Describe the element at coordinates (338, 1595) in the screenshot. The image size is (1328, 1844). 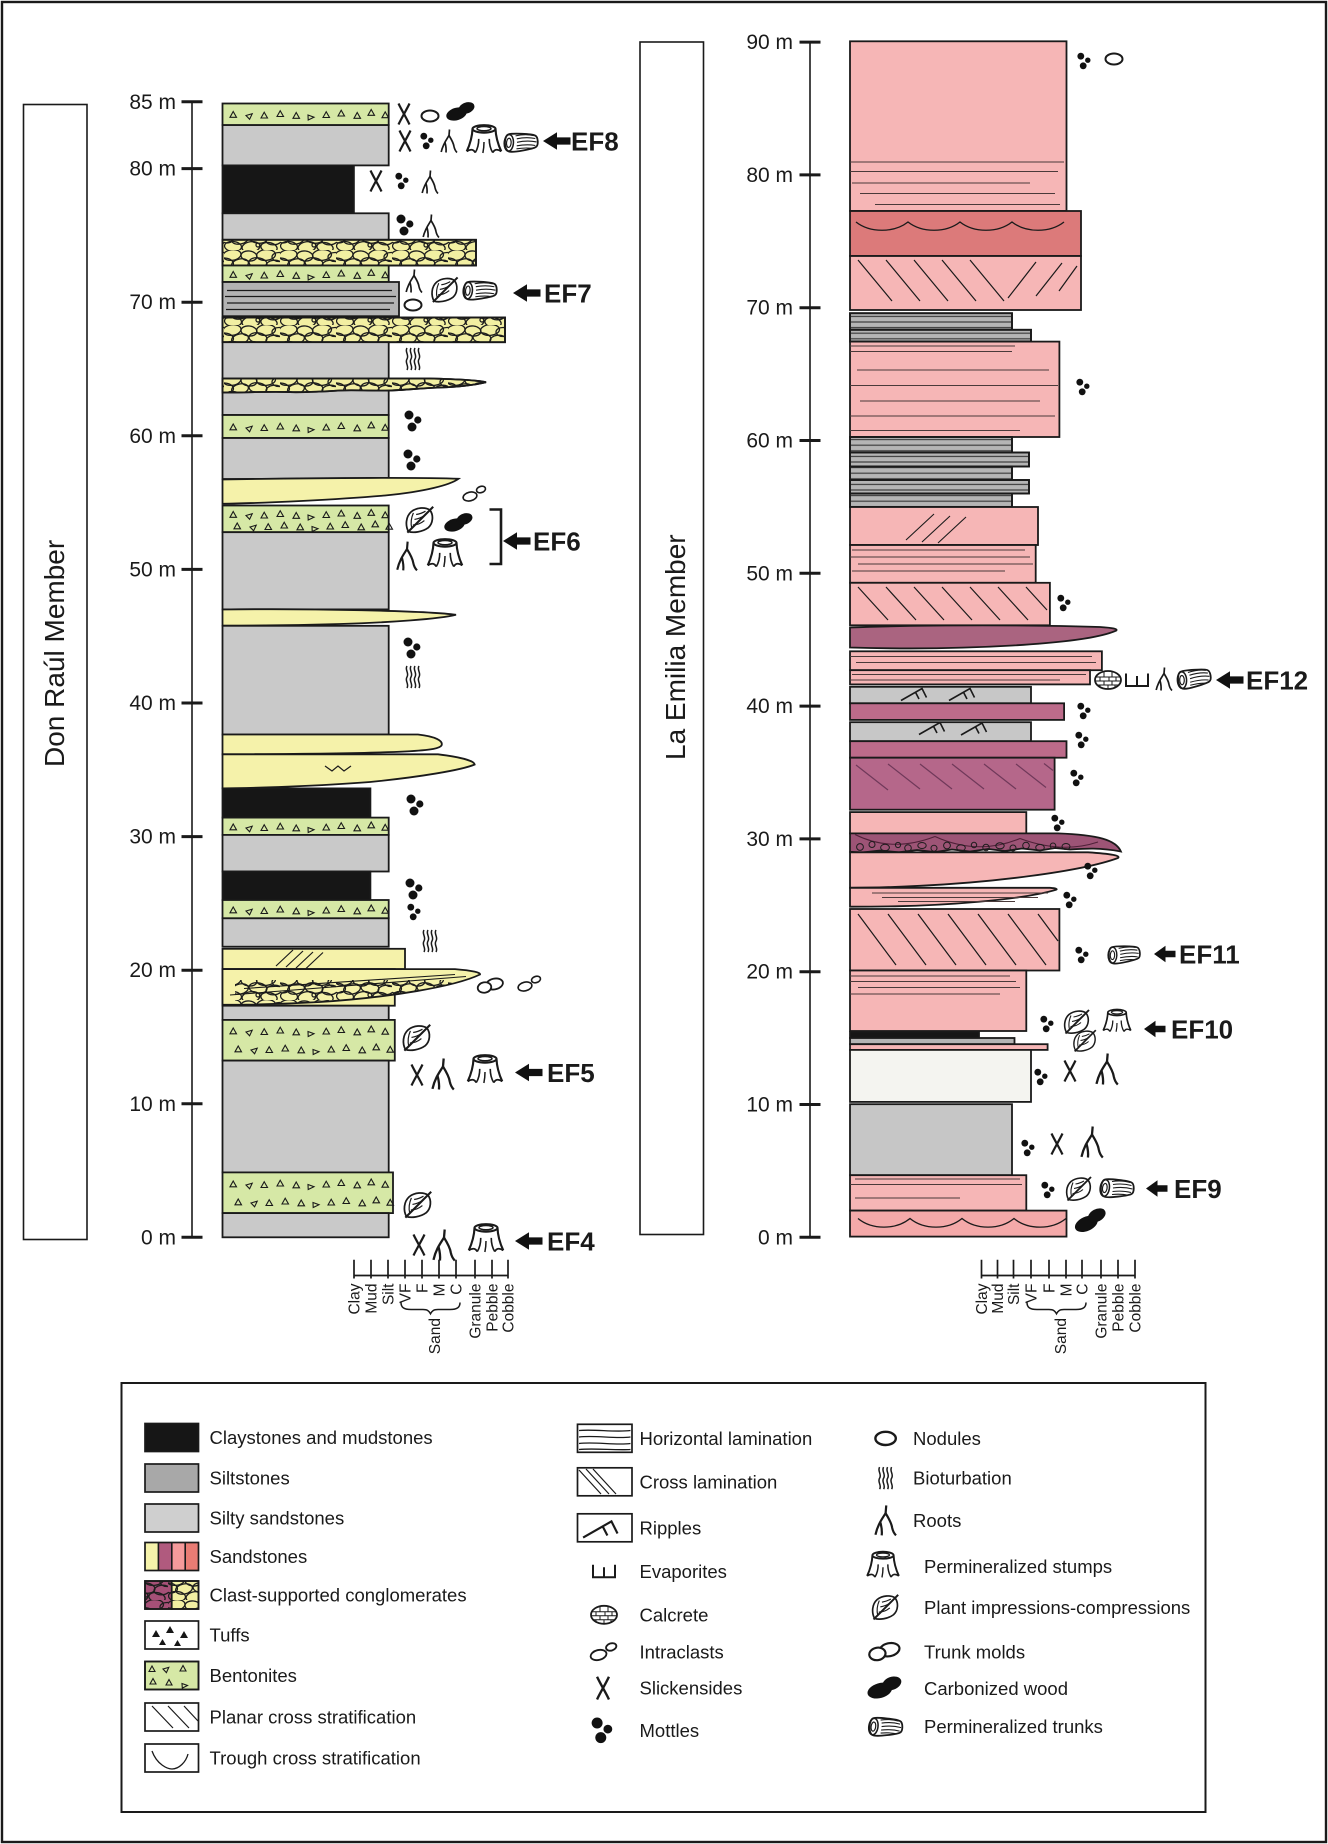
I see `svg-text: Clast-supported conglomerates` at that location.